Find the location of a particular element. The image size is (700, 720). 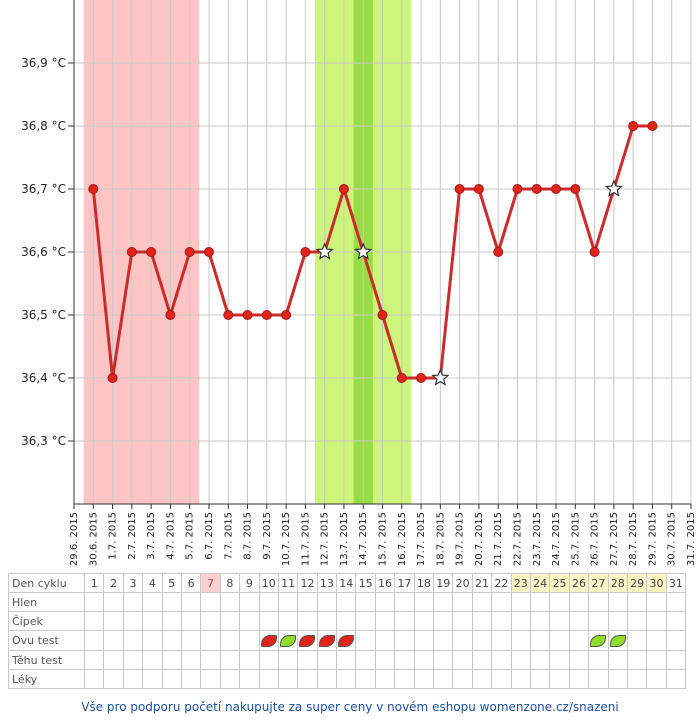

row-label: Hlen is located at coordinates (46, 602).